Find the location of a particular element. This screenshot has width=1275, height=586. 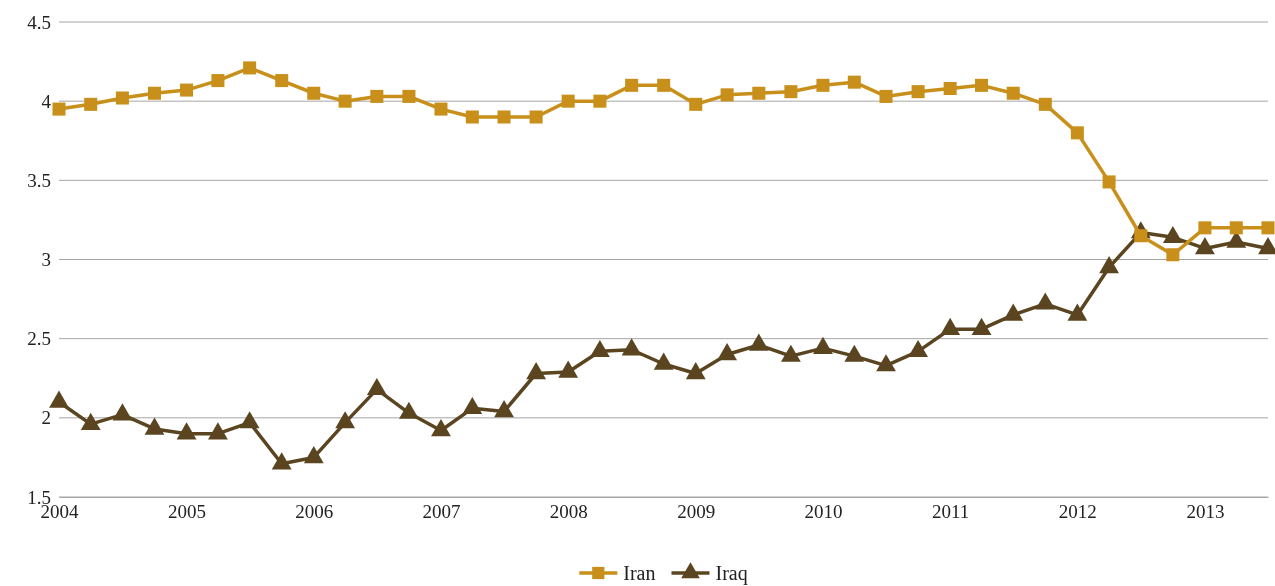

x-tick-label: 2008 is located at coordinates (568, 512).